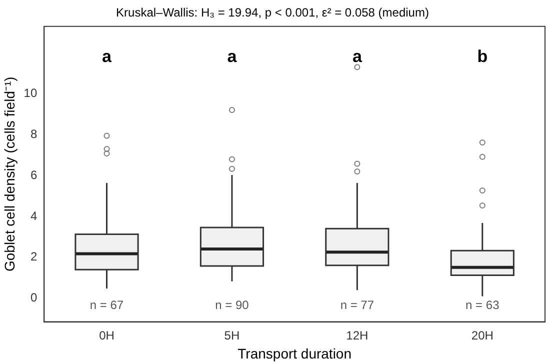 The image size is (550, 363). Describe the element at coordinates (482, 335) in the screenshot. I see `x-tick-label: 20H` at that location.